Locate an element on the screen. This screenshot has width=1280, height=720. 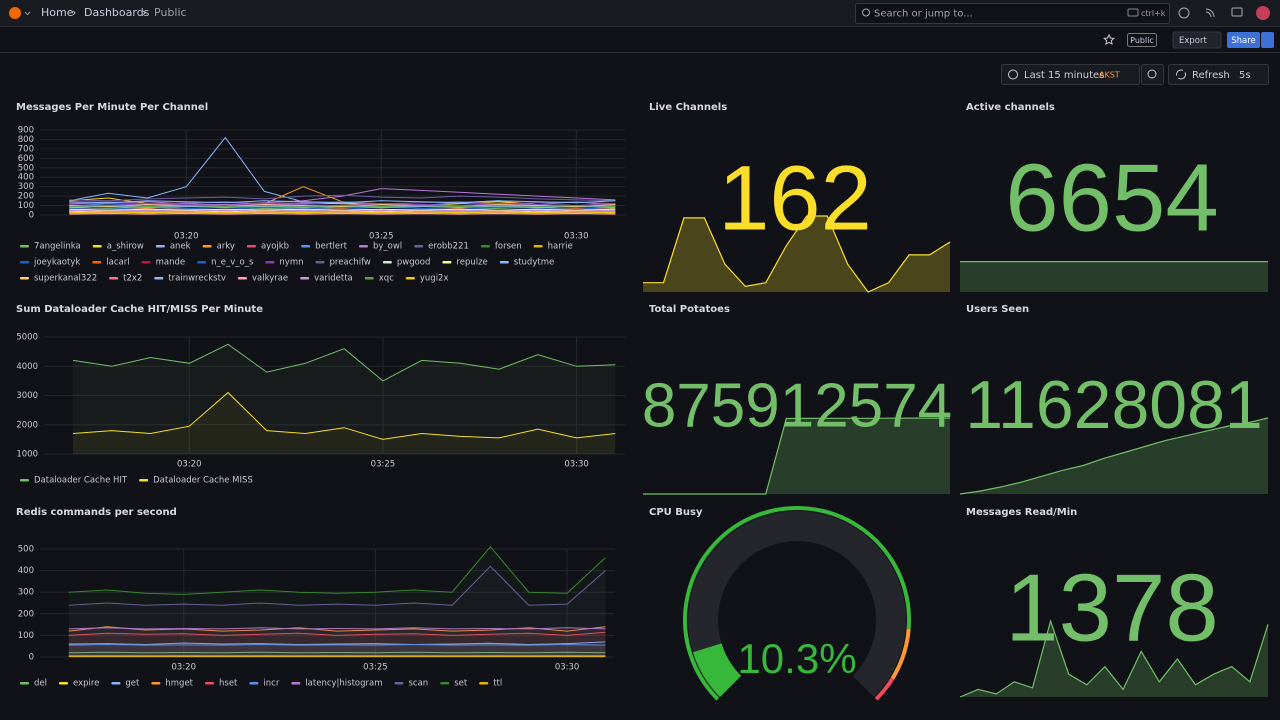
y-tick-label: 2000 is located at coordinates (27, 425).